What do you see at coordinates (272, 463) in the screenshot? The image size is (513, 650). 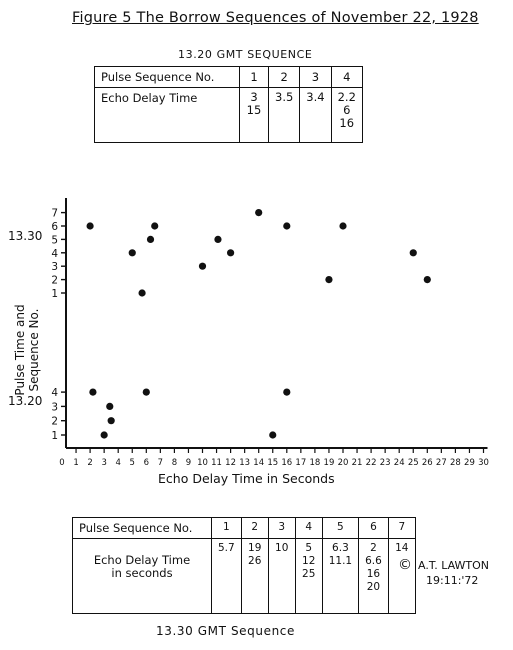 I see `x-tick-label: 15` at bounding box center [272, 463].